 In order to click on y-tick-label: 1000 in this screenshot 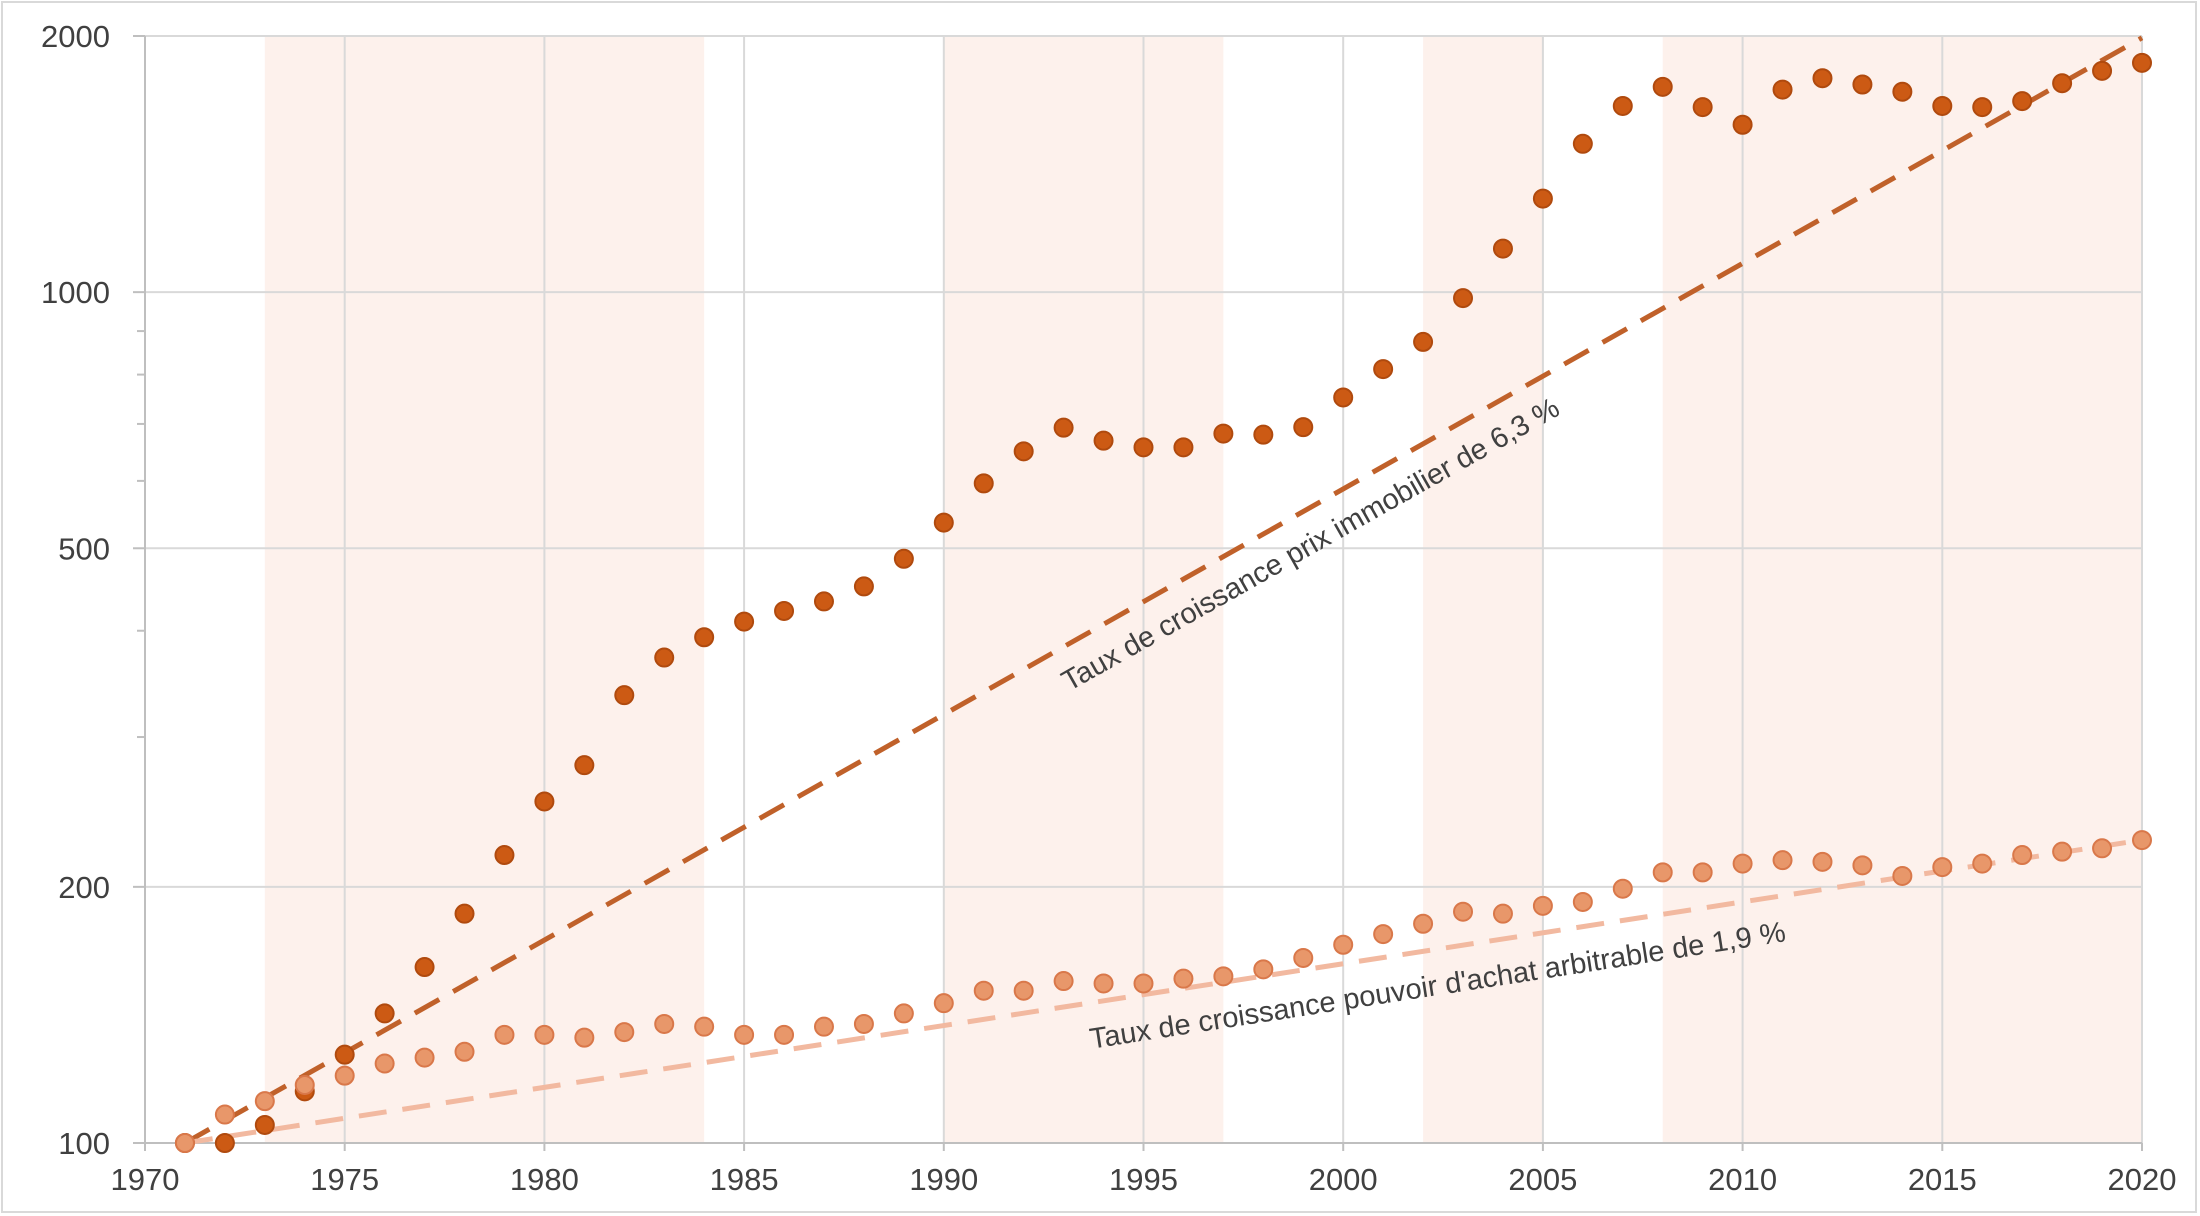, I will do `click(75, 292)`.